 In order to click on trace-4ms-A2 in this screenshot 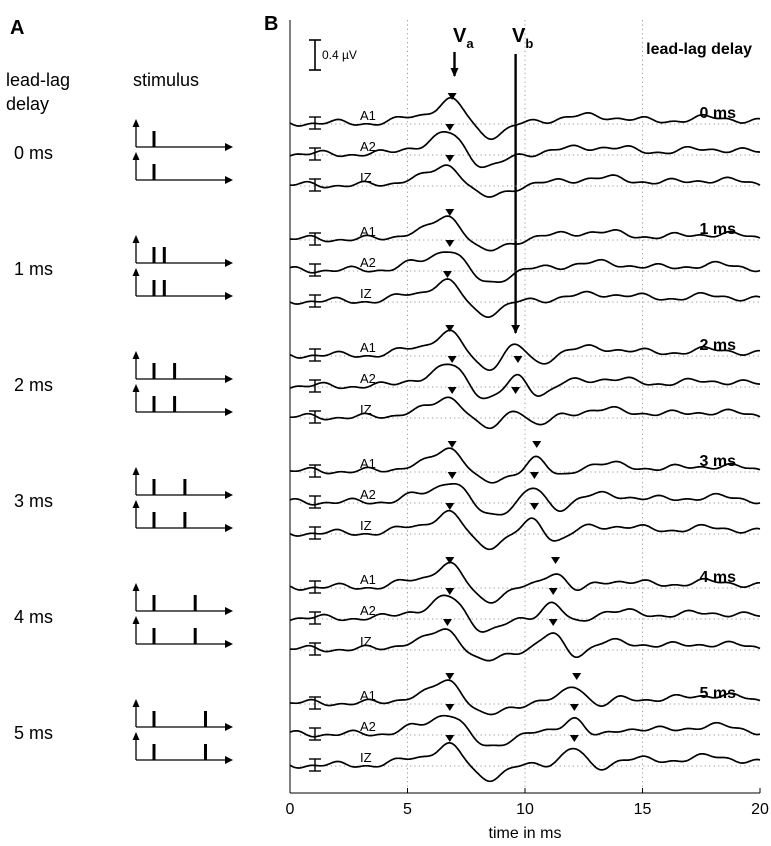, I will do `click(525, 613)`.